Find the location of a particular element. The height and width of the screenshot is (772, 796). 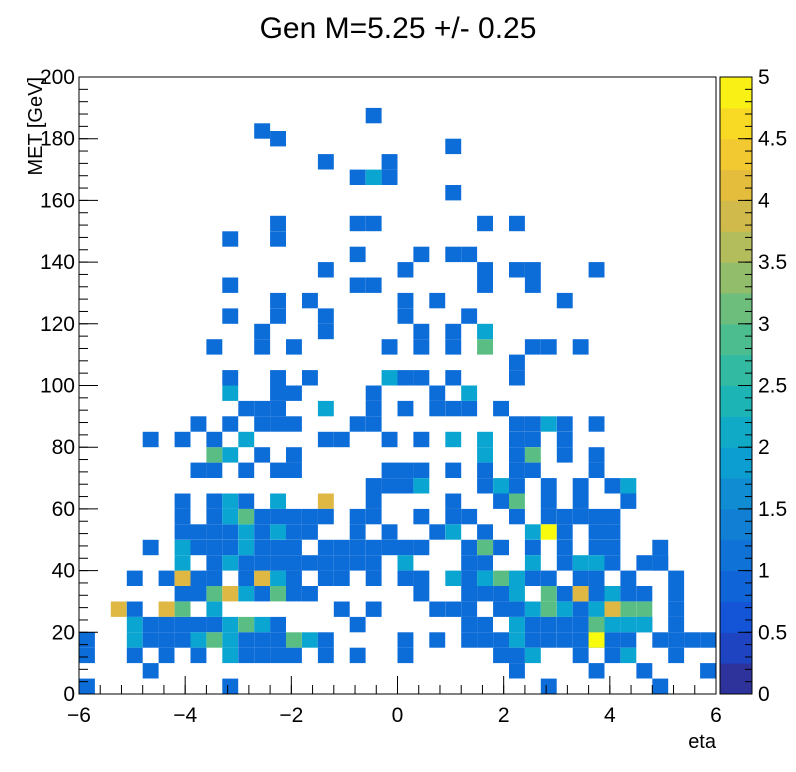

y-tick-label: 200 is located at coordinates (57, 77).